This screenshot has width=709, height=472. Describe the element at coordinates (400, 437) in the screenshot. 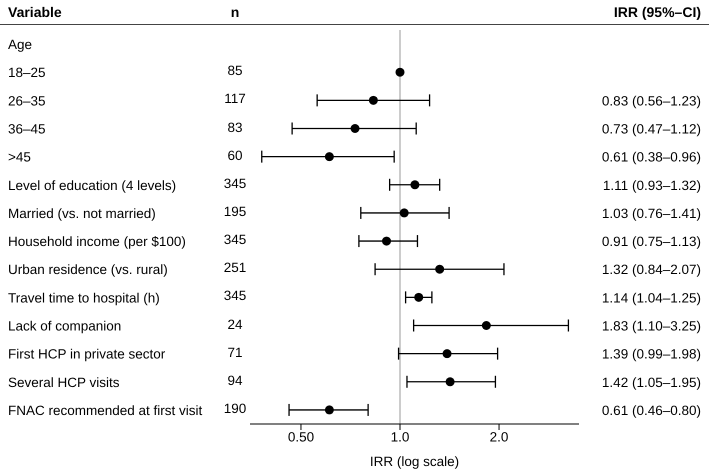

I see `x-tick-label: 1.0` at that location.